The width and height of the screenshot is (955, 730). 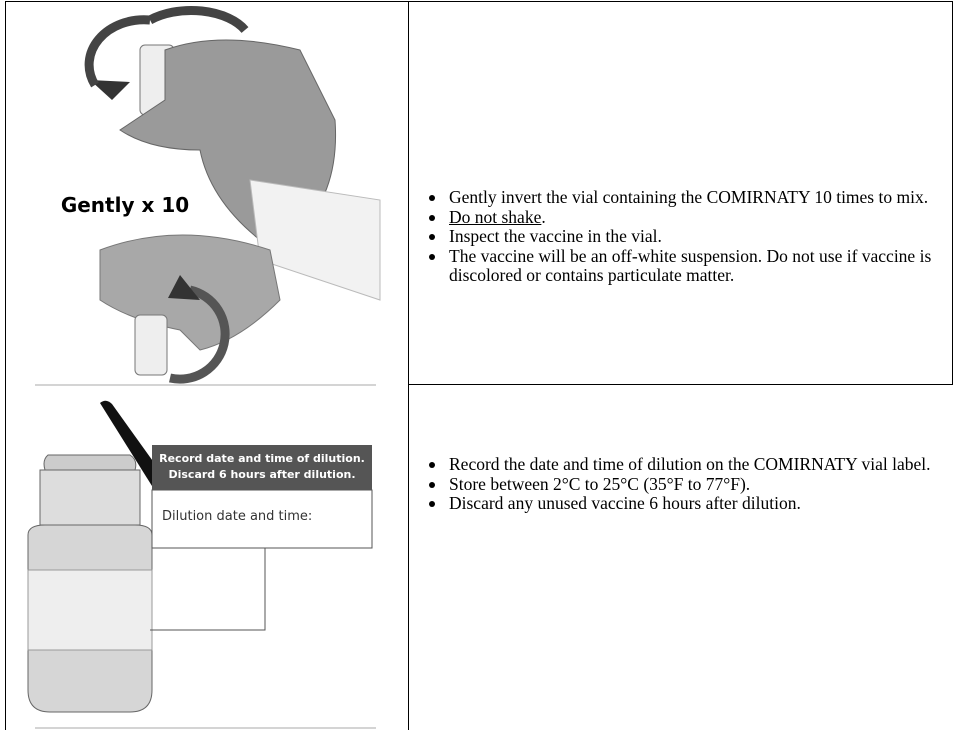 I want to click on pen, so click(x=132, y=443).